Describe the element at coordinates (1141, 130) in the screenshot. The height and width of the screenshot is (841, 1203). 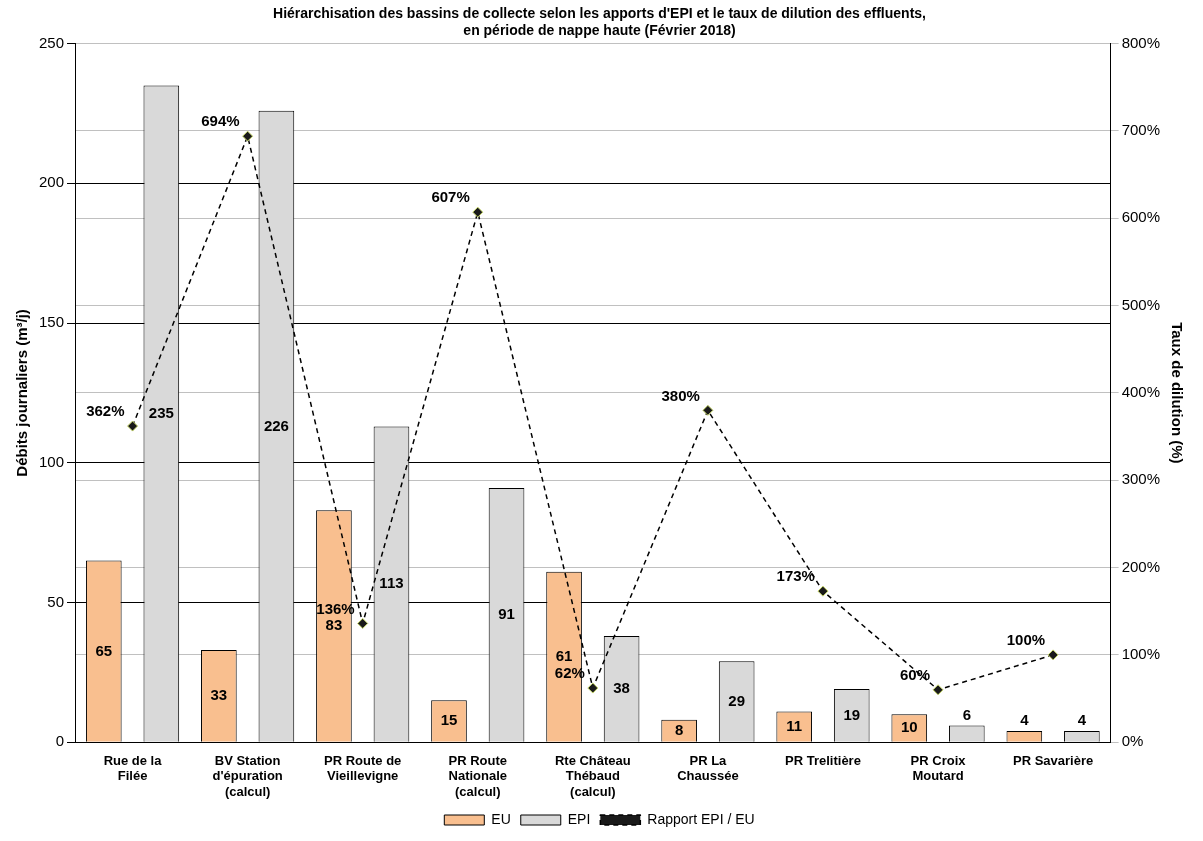
I see `y2-tick-label: 700%` at that location.